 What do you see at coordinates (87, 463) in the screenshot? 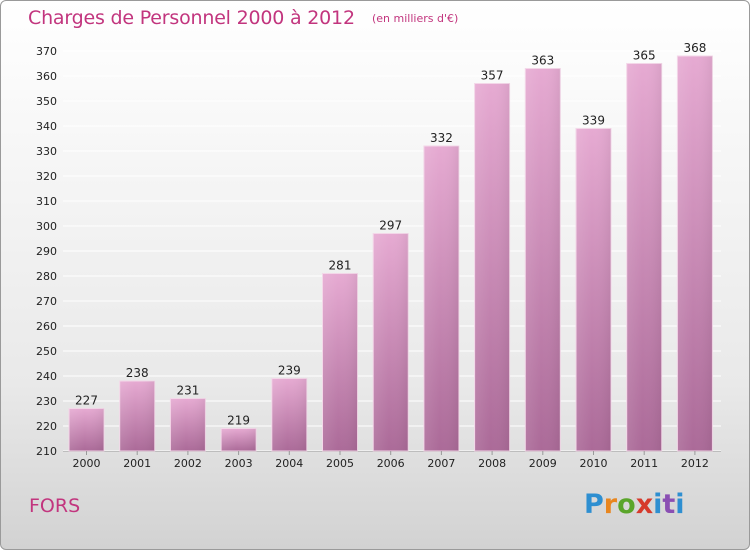
I see `x-tick-label: 2000` at bounding box center [87, 463].